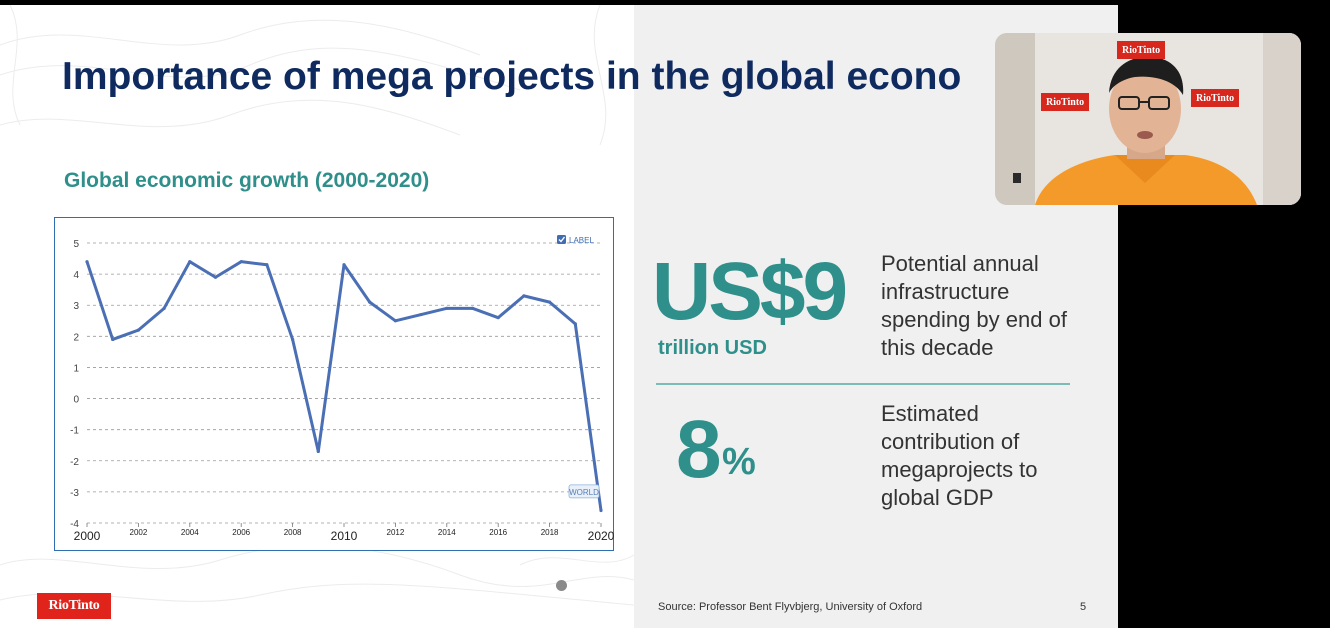 The height and width of the screenshot is (628, 1330). Describe the element at coordinates (396, 532) in the screenshot. I see `x-tick-label: 2012` at that location.